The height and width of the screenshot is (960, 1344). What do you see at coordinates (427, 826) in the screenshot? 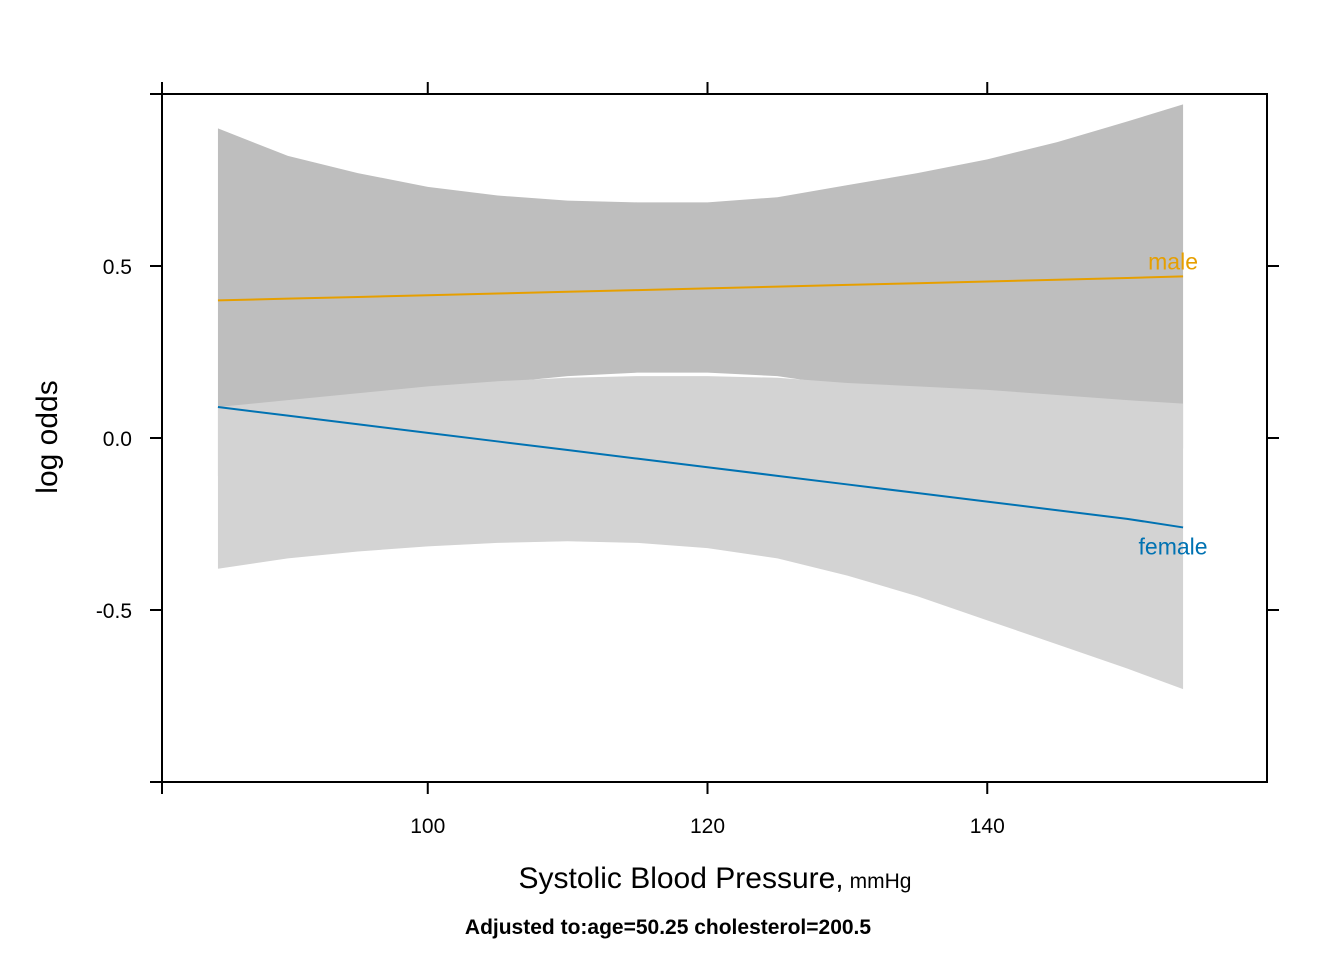
I see `x-tick-label-100: 100` at bounding box center [427, 826].